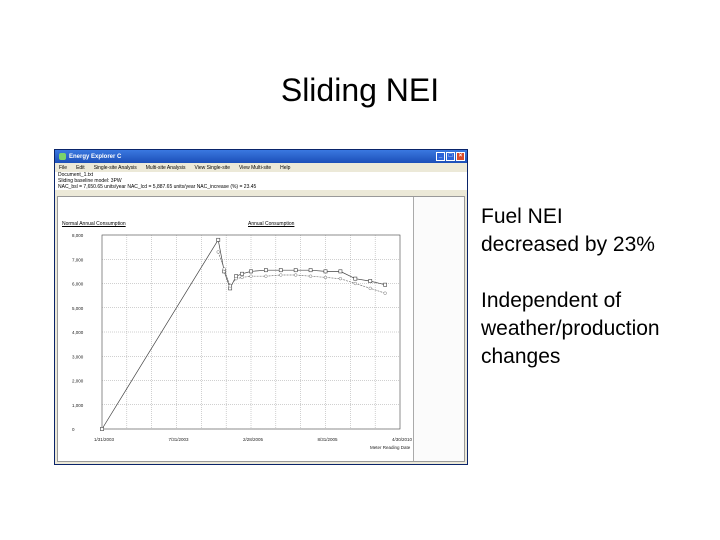 This screenshot has height=540, width=720. I want to click on x-tick-label: 7/31/2003, so click(179, 439).